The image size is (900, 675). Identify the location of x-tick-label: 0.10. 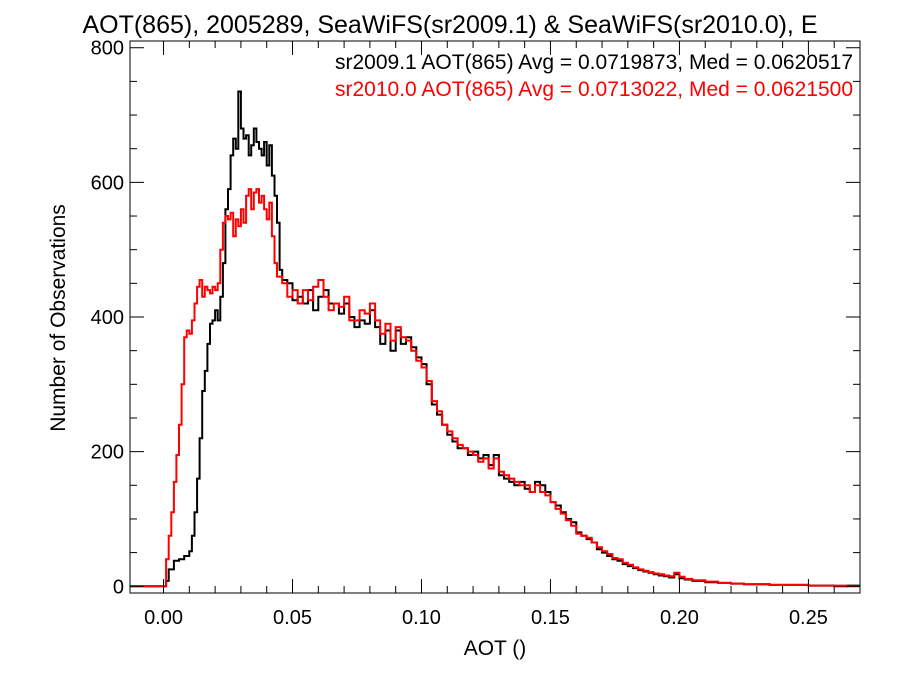
(421, 618).